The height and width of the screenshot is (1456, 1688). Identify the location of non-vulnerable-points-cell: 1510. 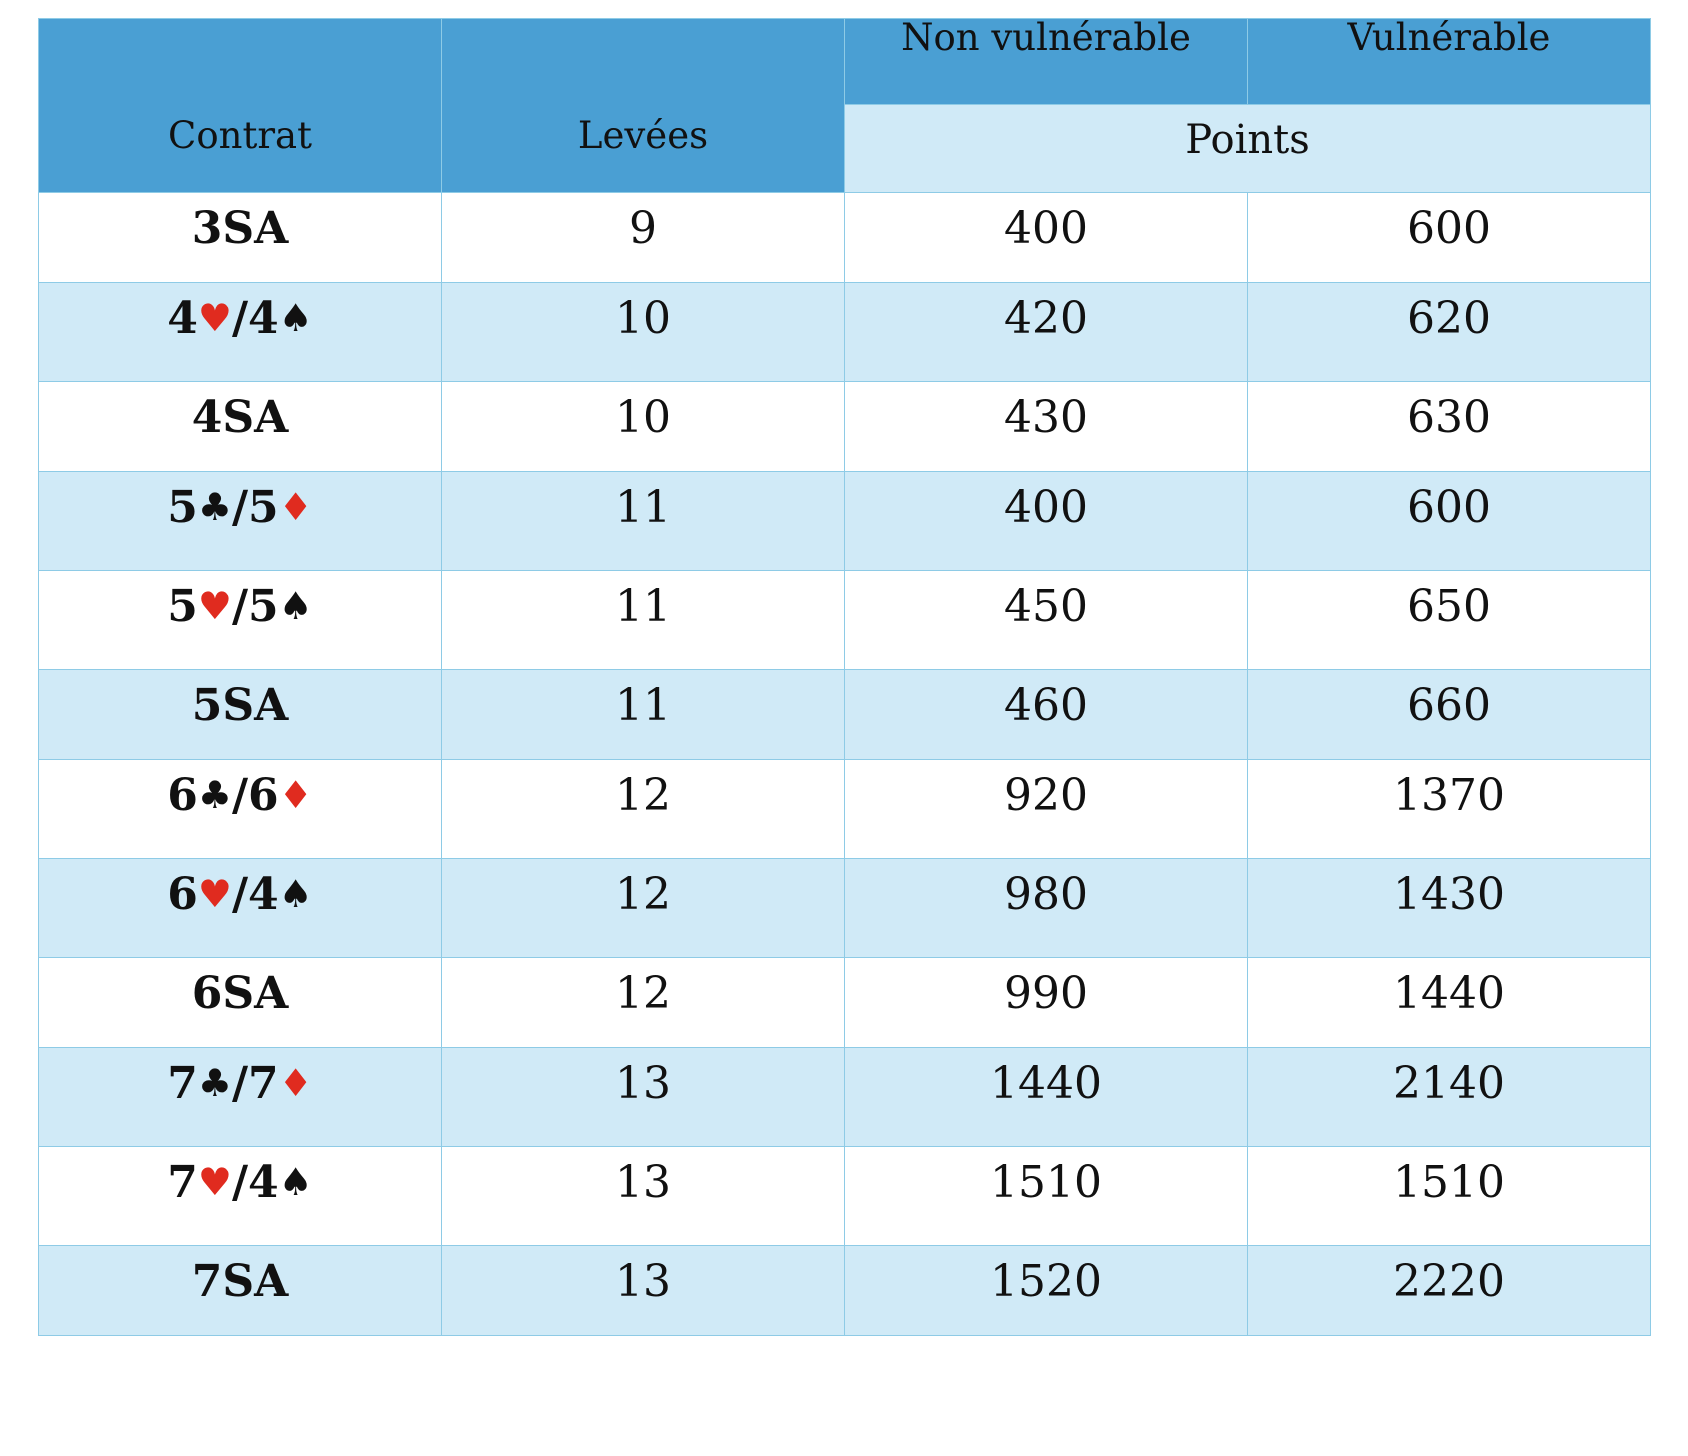
(1046, 1196).